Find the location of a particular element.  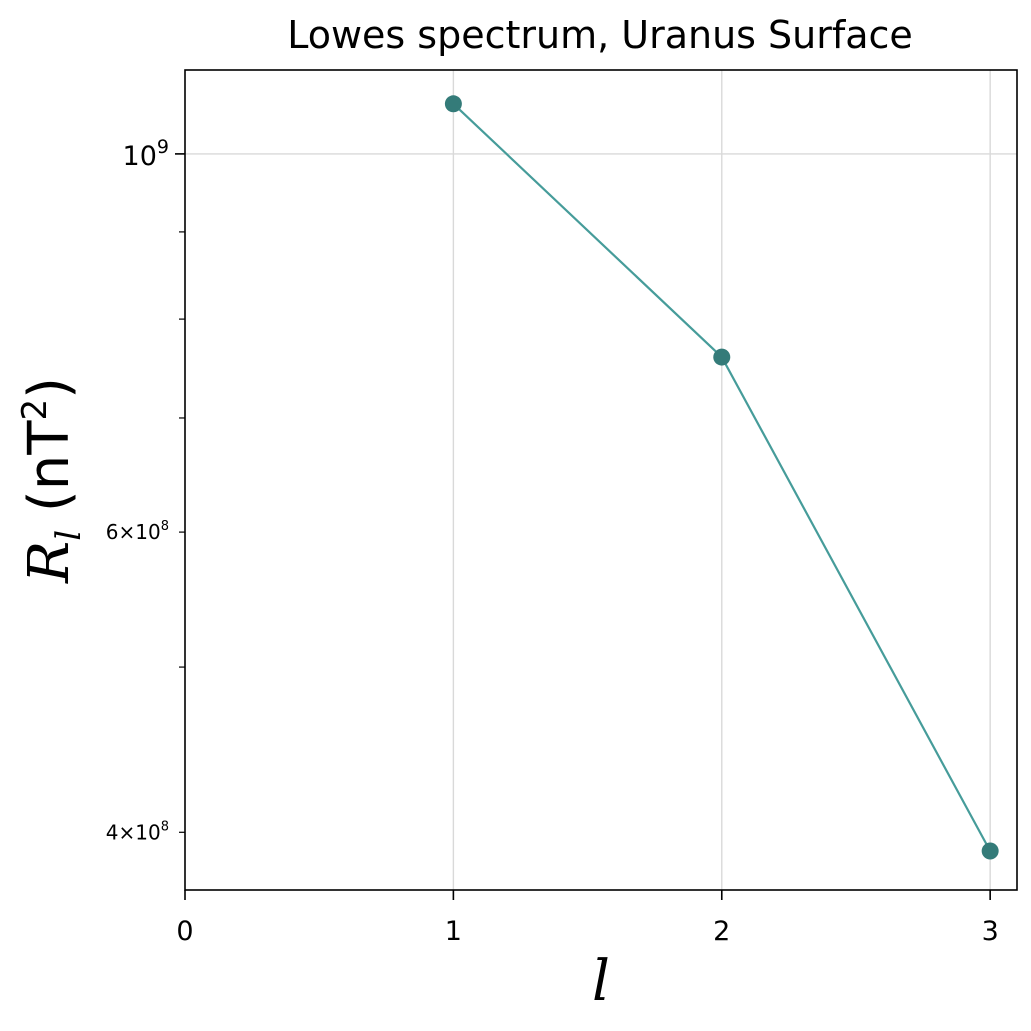

x-tick-label: 2 is located at coordinates (721, 931).